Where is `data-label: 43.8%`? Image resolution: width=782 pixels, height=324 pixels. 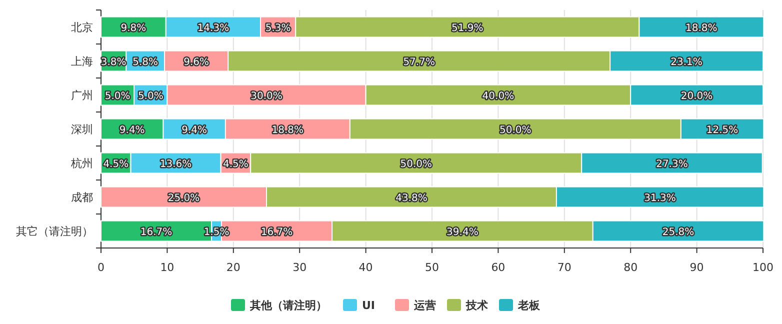 data-label: 43.8% is located at coordinates (412, 198).